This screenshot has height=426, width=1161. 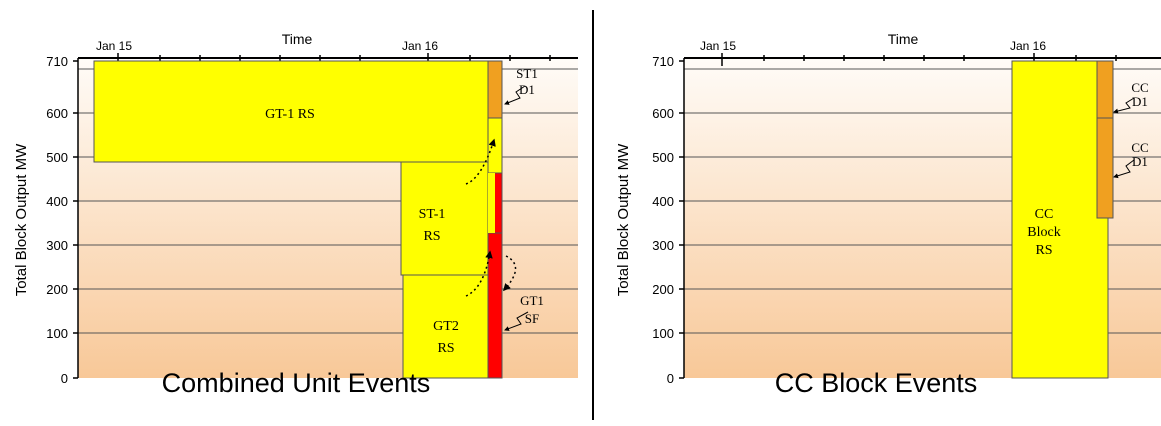 I want to click on left-y-tick-600: 600, so click(x=57, y=113).